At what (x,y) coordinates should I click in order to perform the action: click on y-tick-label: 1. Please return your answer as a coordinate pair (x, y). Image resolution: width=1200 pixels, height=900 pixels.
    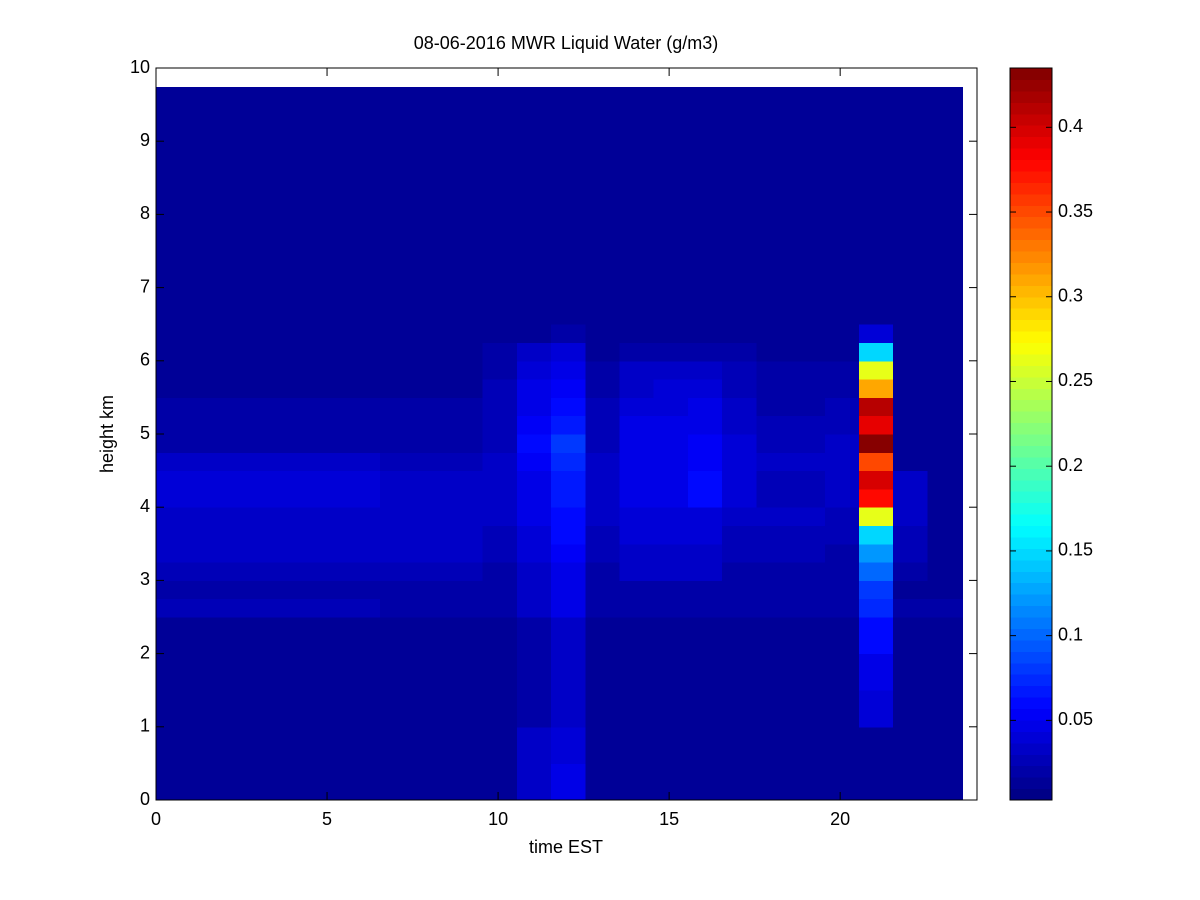
    Looking at the image, I should click on (145, 726).